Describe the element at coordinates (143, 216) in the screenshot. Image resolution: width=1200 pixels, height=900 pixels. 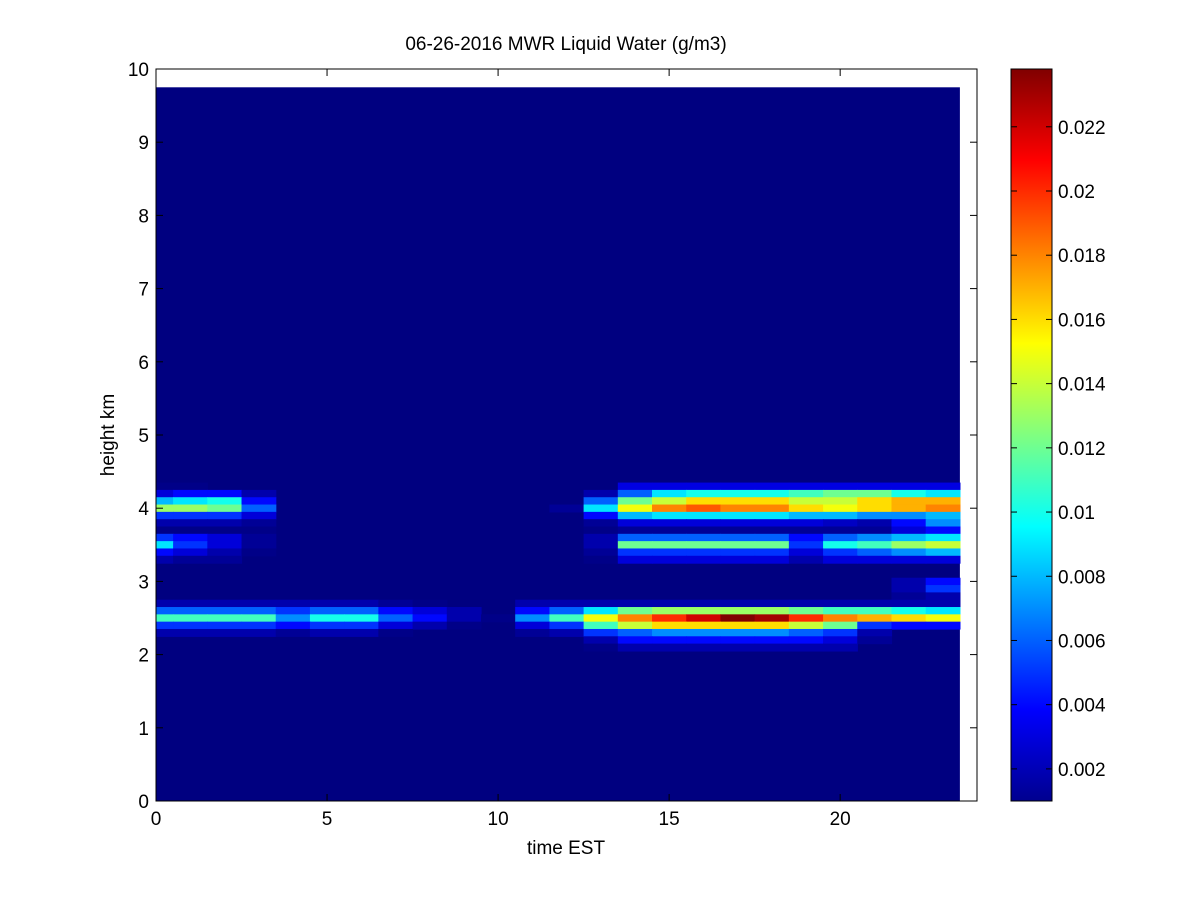
I see `y-tick-label: 8` at that location.